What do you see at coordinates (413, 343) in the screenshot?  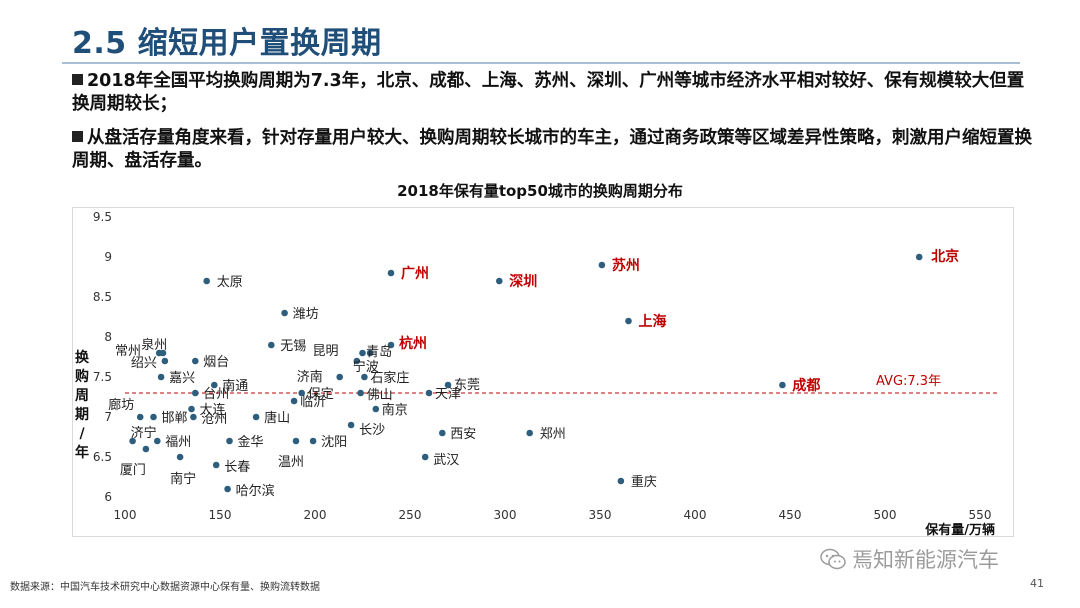 I see `point-label: 杭州` at bounding box center [413, 343].